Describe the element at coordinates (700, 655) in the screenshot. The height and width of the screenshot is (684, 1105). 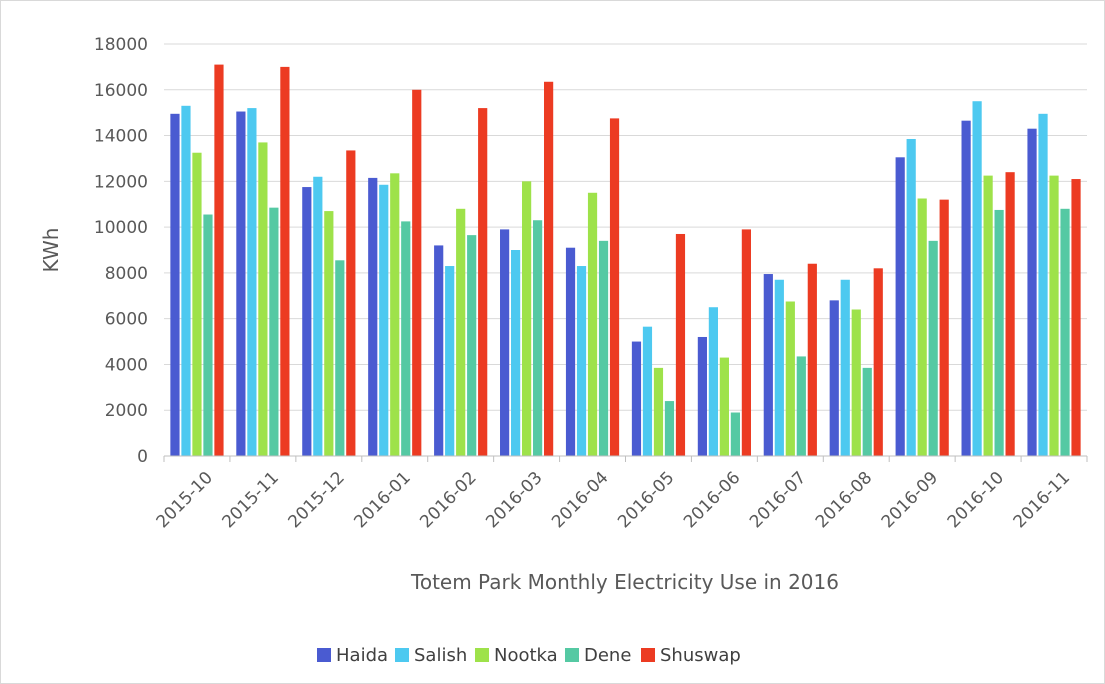
I see `legend-label-shuswap: Shuswap` at that location.